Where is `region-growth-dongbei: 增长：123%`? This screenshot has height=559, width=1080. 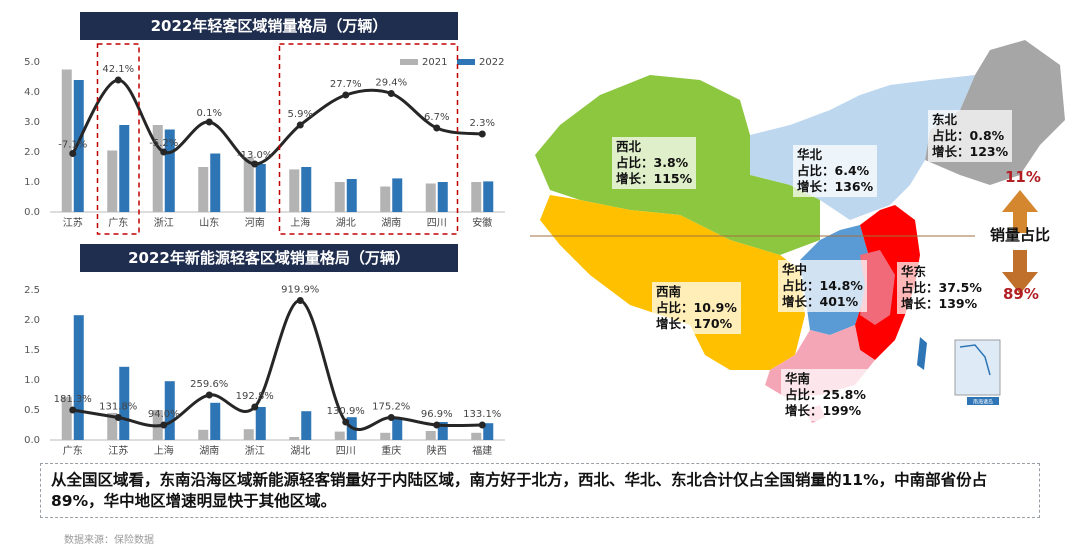 region-growth-dongbei: 增长：123% is located at coordinates (970, 151).